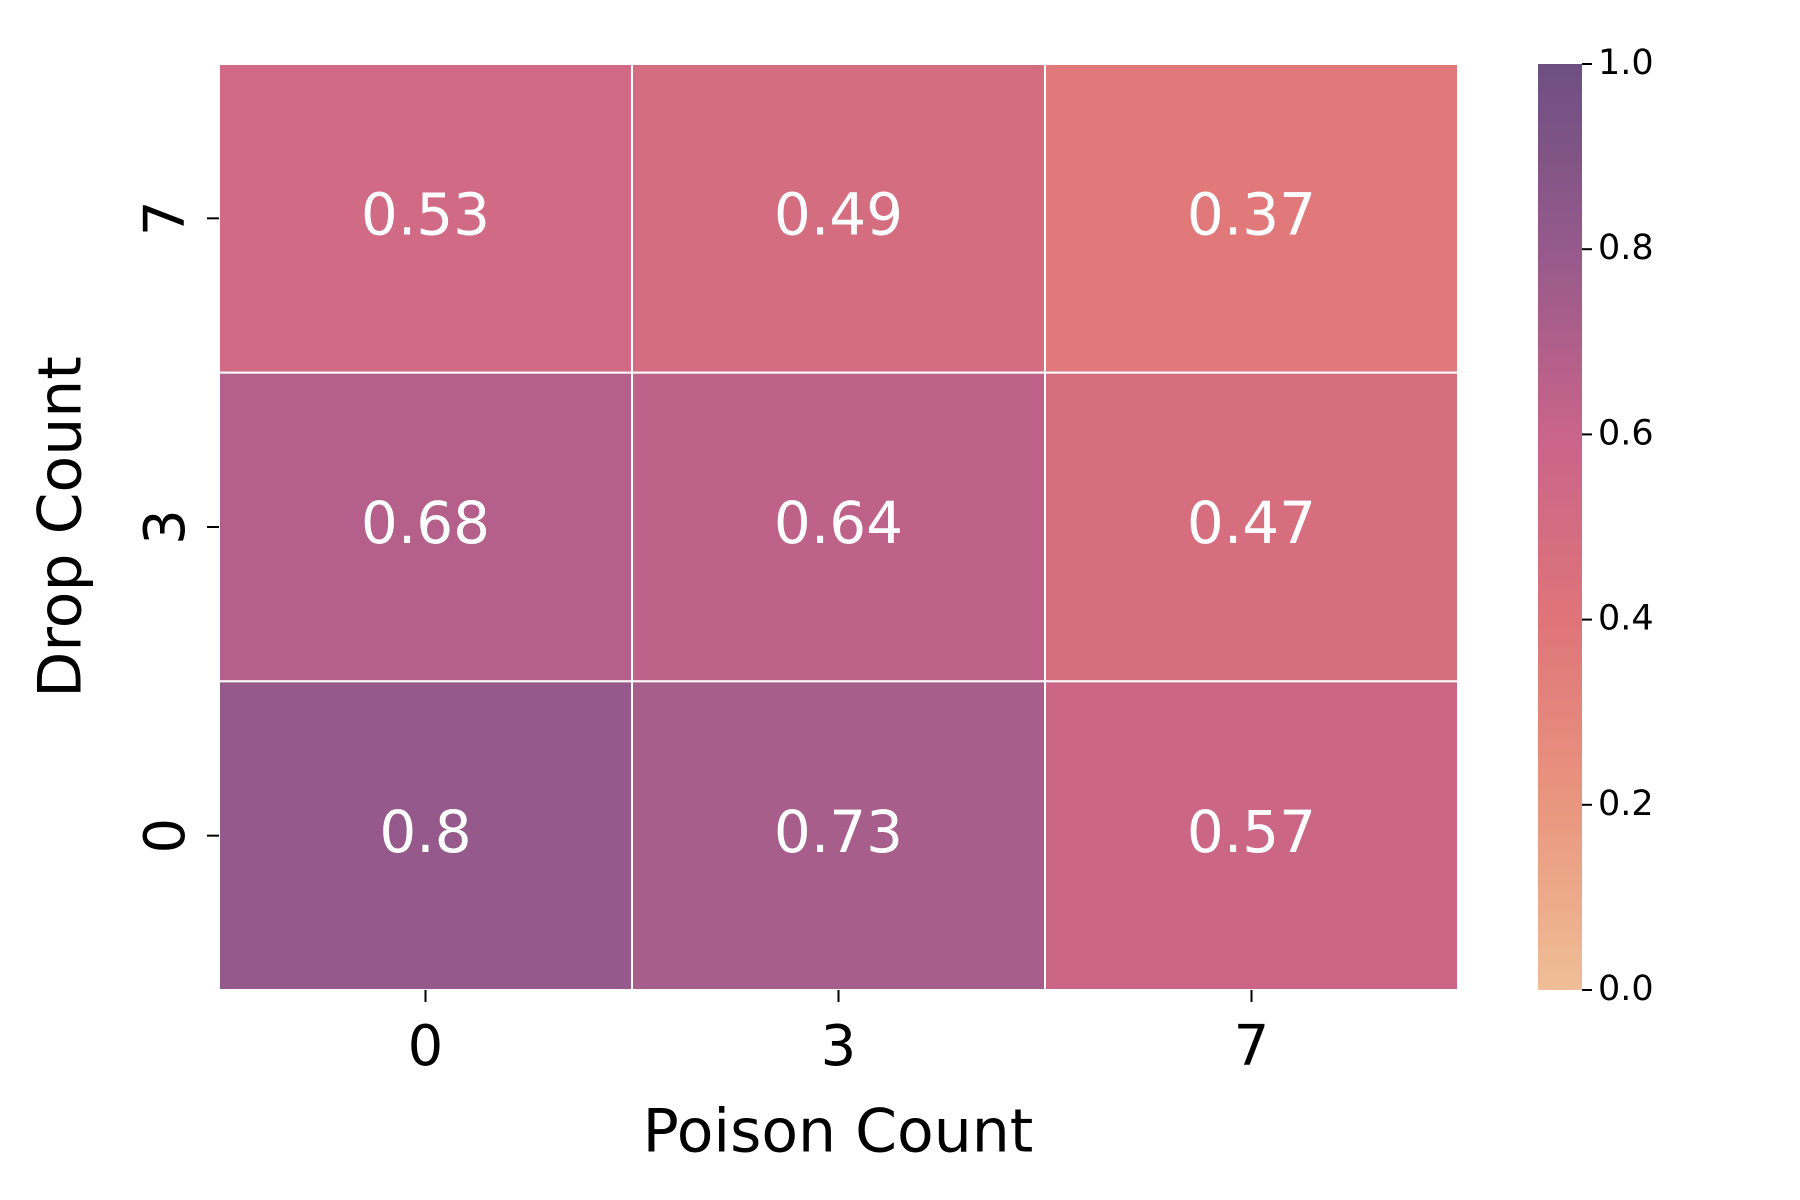 The width and height of the screenshot is (1800, 1200). Describe the element at coordinates (1626, 63) in the screenshot. I see `colorbar-tick-label: 1.0` at that location.